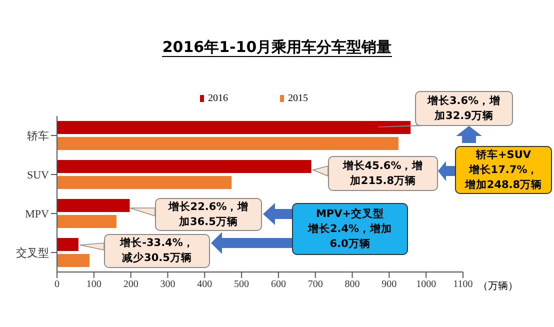 Image resolution: width=554 pixels, height=327 pixels. What do you see at coordinates (389, 284) in the screenshot?
I see `x-tick-label: 900` at bounding box center [389, 284].